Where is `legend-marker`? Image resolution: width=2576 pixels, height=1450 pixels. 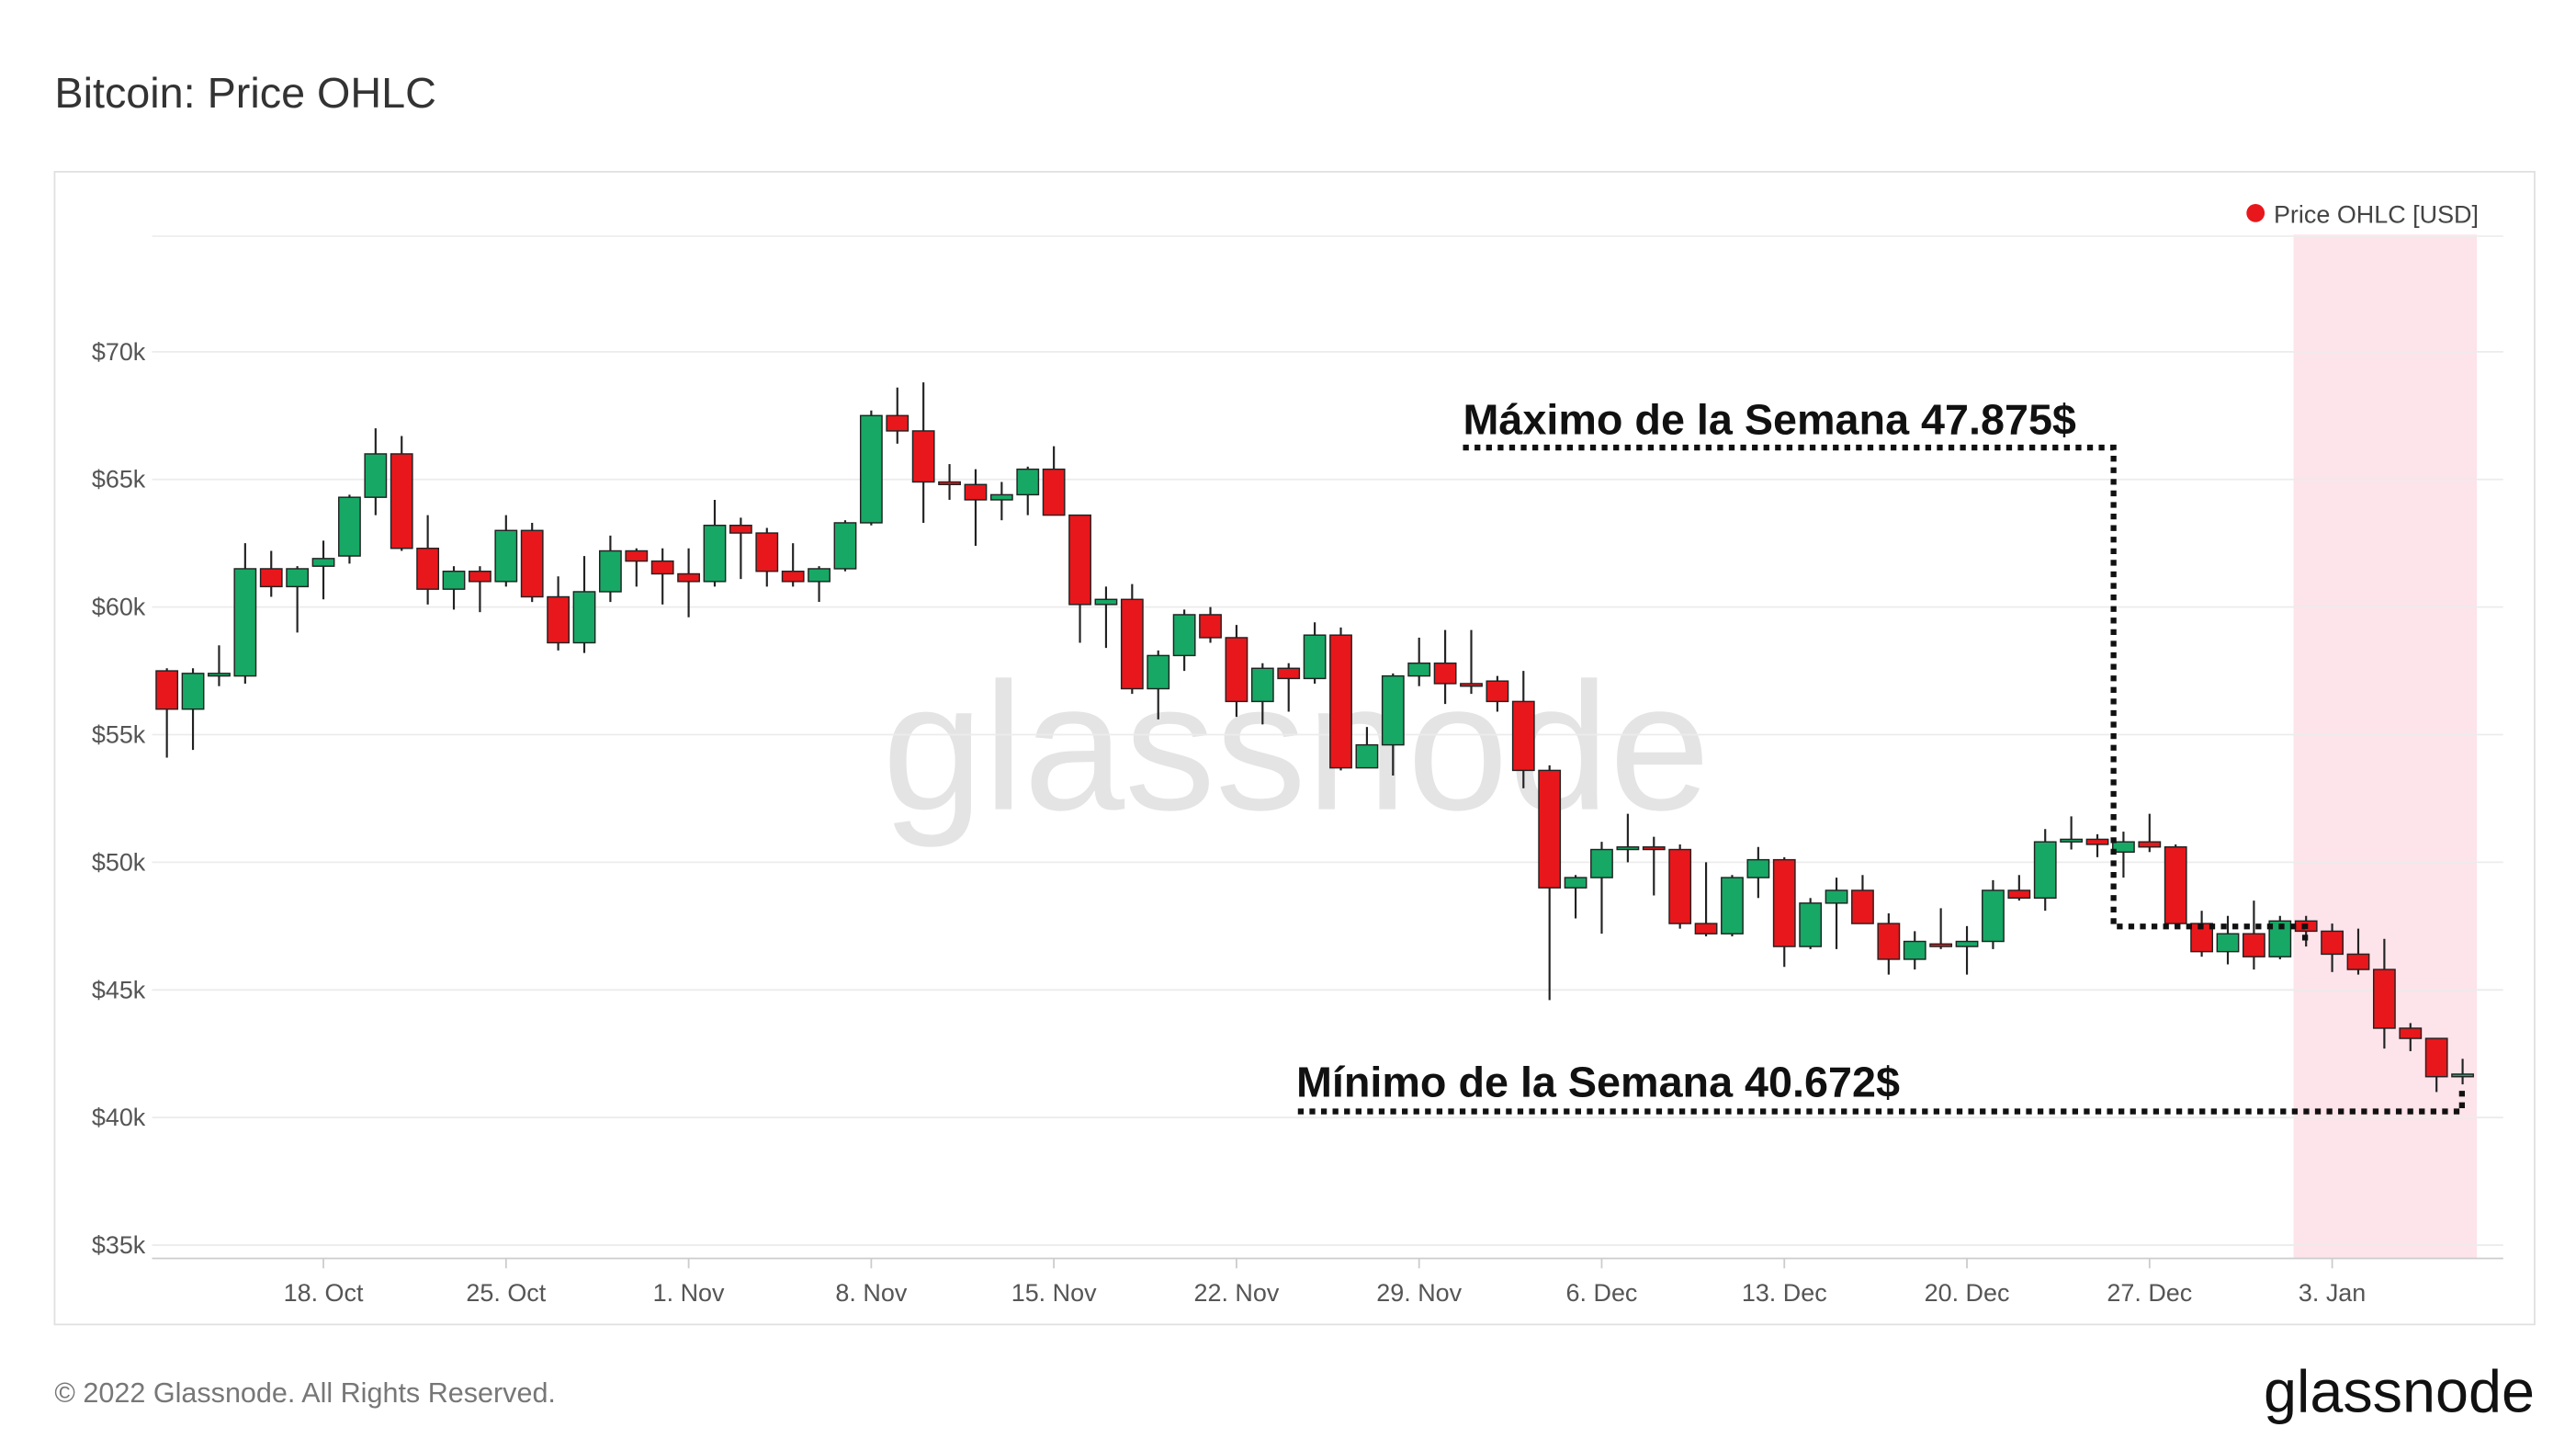 legend-marker is located at coordinates (2255, 212).